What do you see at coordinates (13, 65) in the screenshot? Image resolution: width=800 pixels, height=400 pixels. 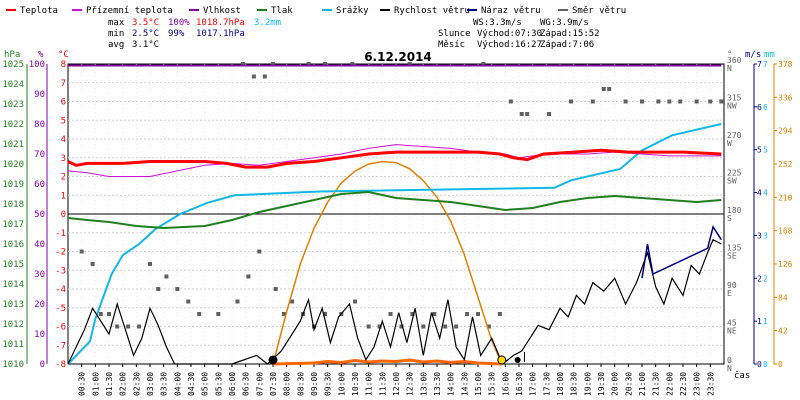 I see `pressure-tick: 1025` at bounding box center [13, 65].